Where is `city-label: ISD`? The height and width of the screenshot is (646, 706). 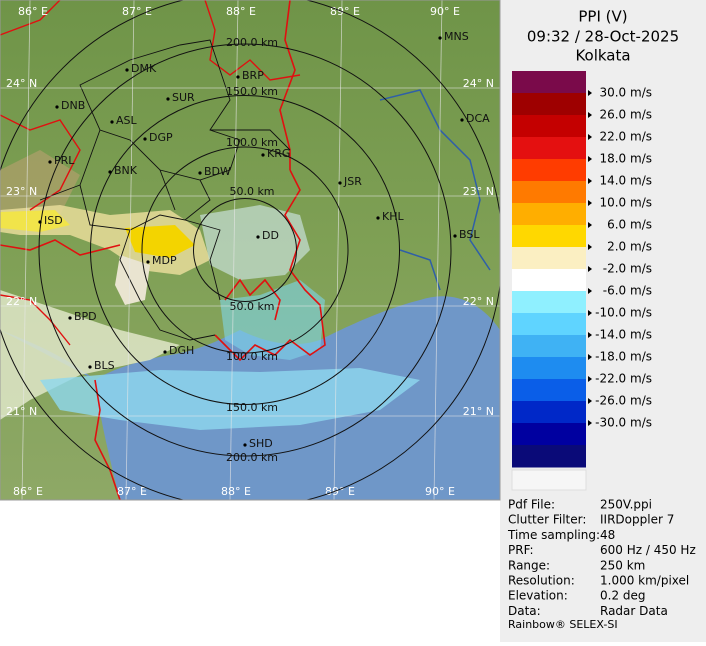
city-label: ISD is located at coordinates (53, 220).